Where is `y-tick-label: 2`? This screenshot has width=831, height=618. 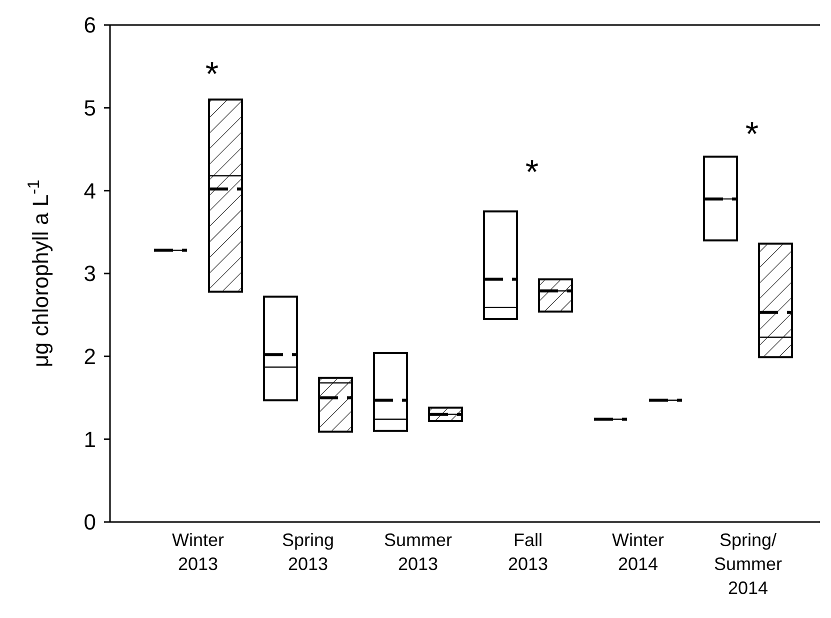
y-tick-label: 2 is located at coordinates (90, 357).